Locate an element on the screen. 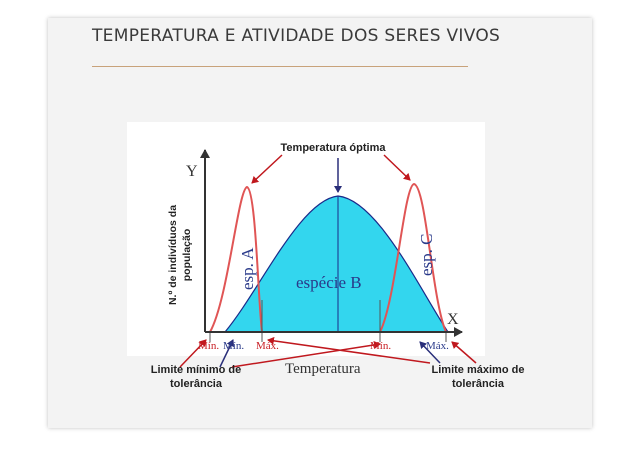  tick-label-min-c: Mín. is located at coordinates (380, 346).